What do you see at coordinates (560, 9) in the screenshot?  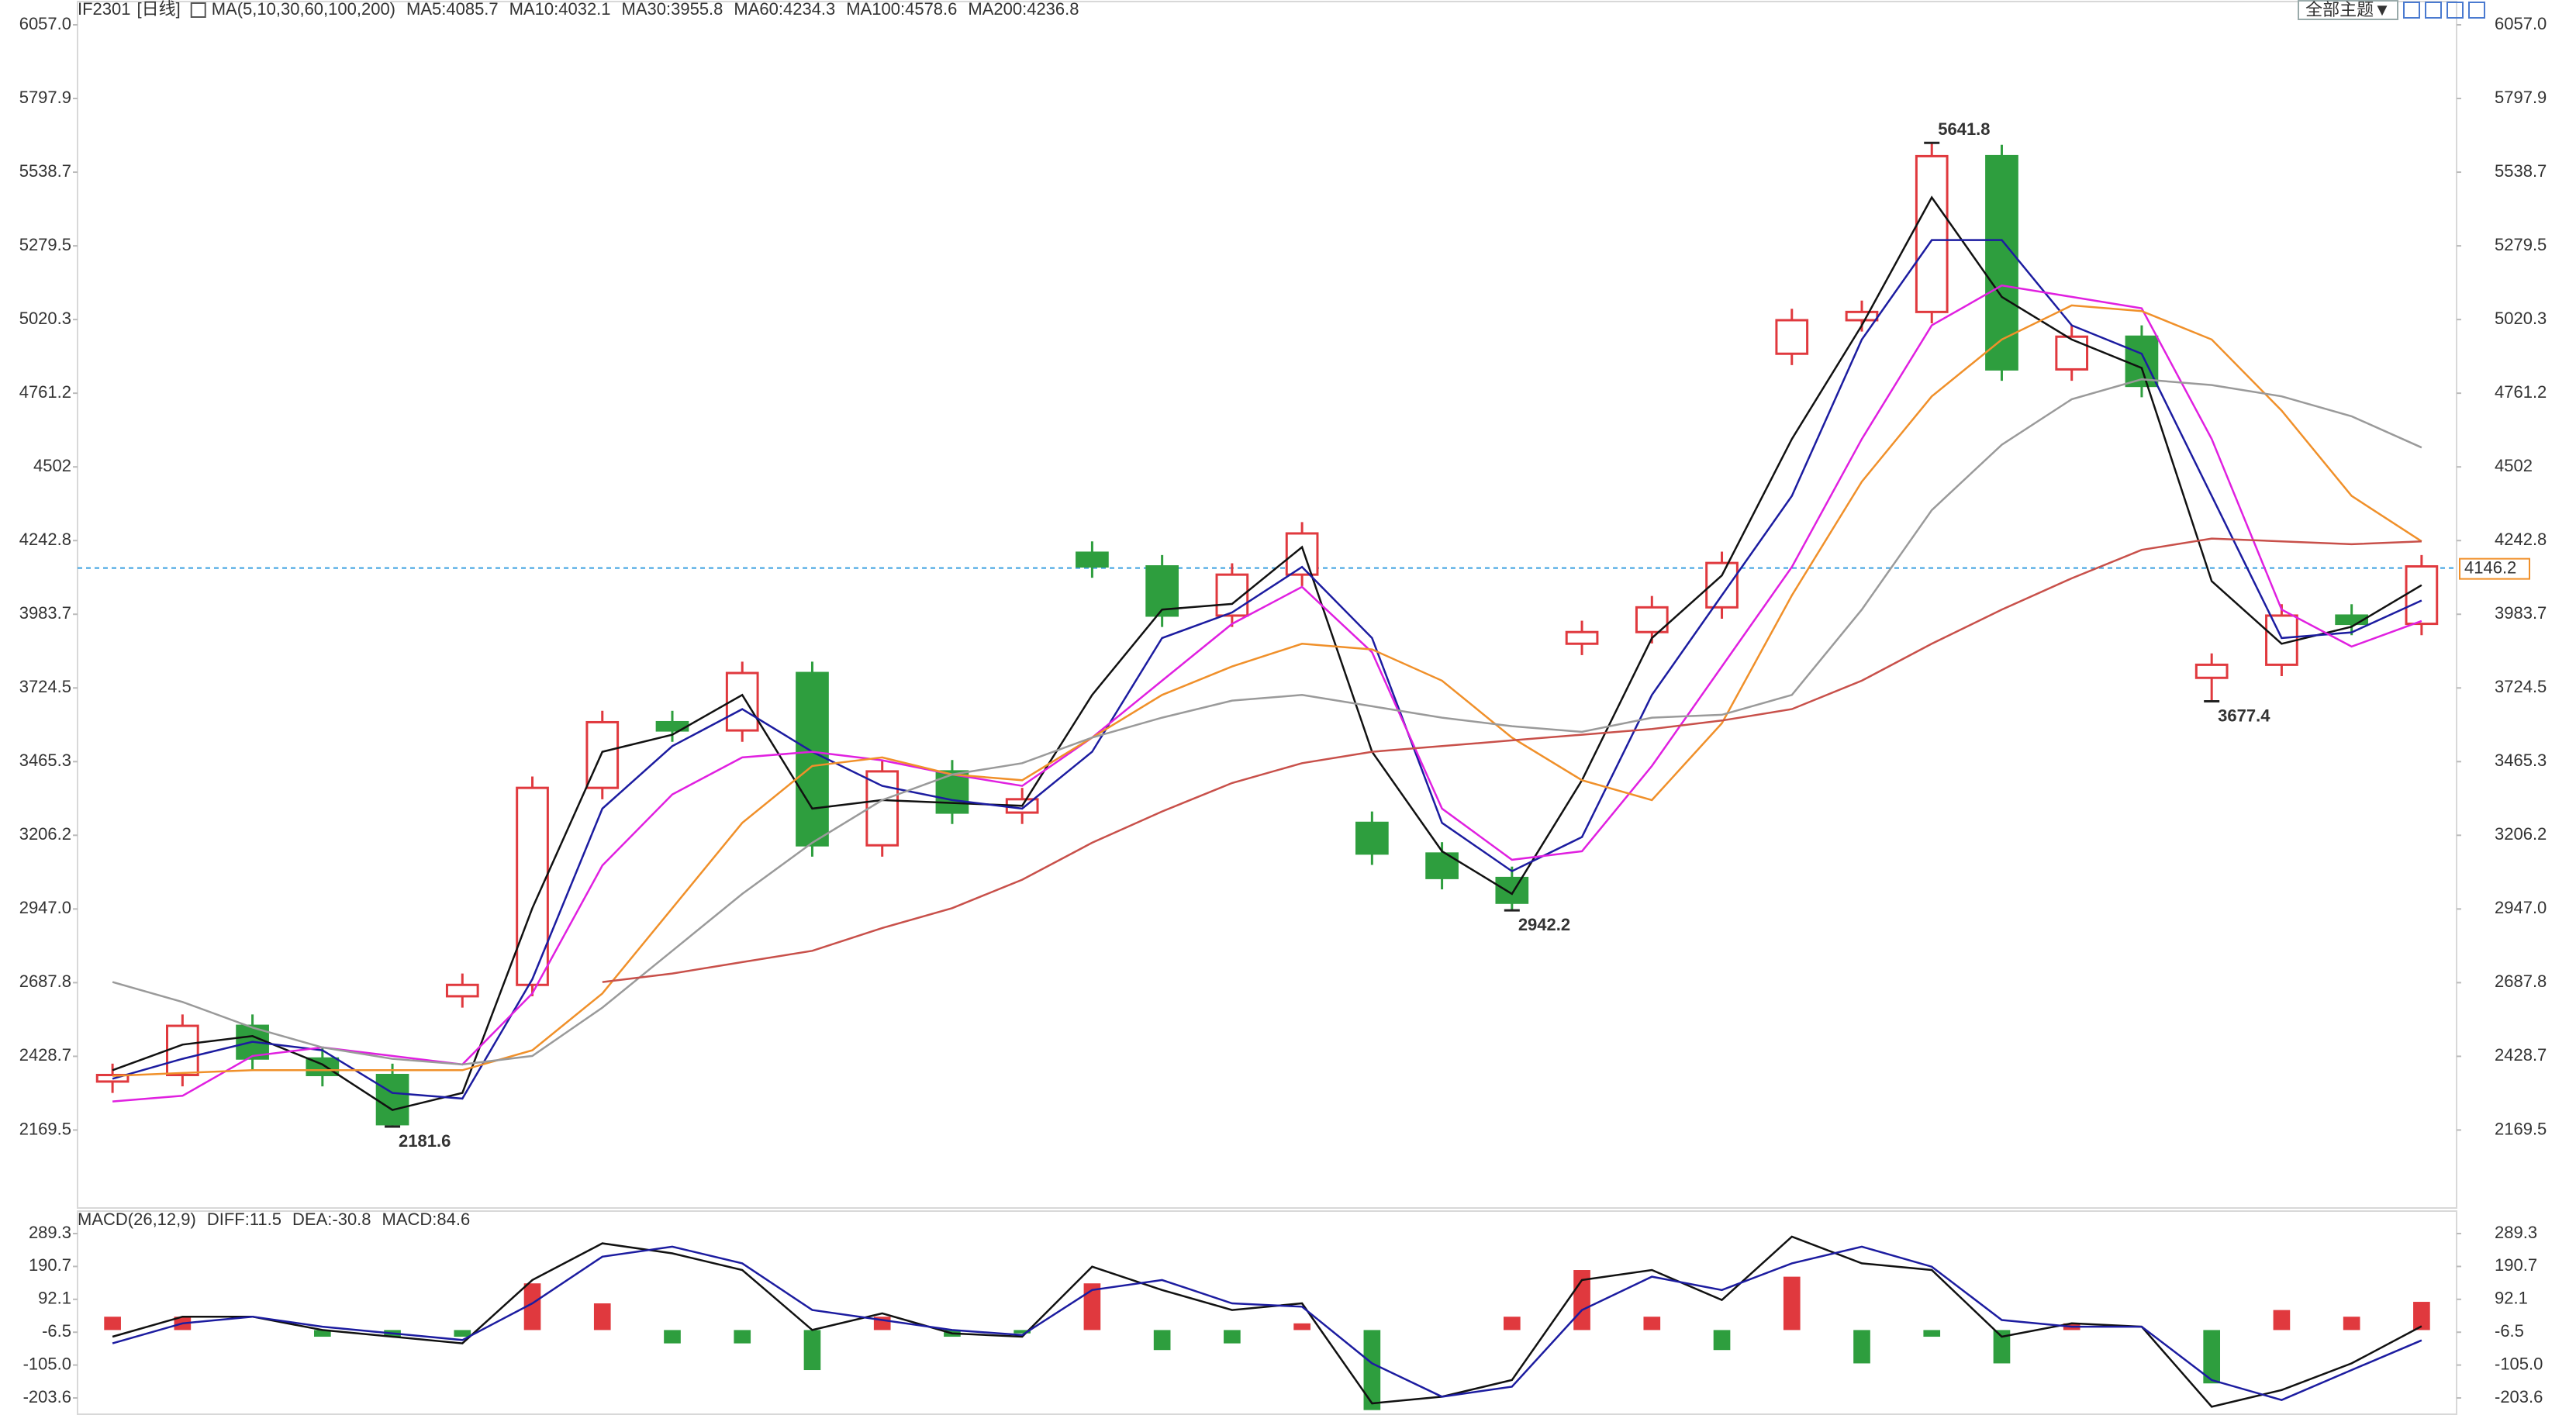 I see `legend-entry: MA10:4032.1` at bounding box center [560, 9].